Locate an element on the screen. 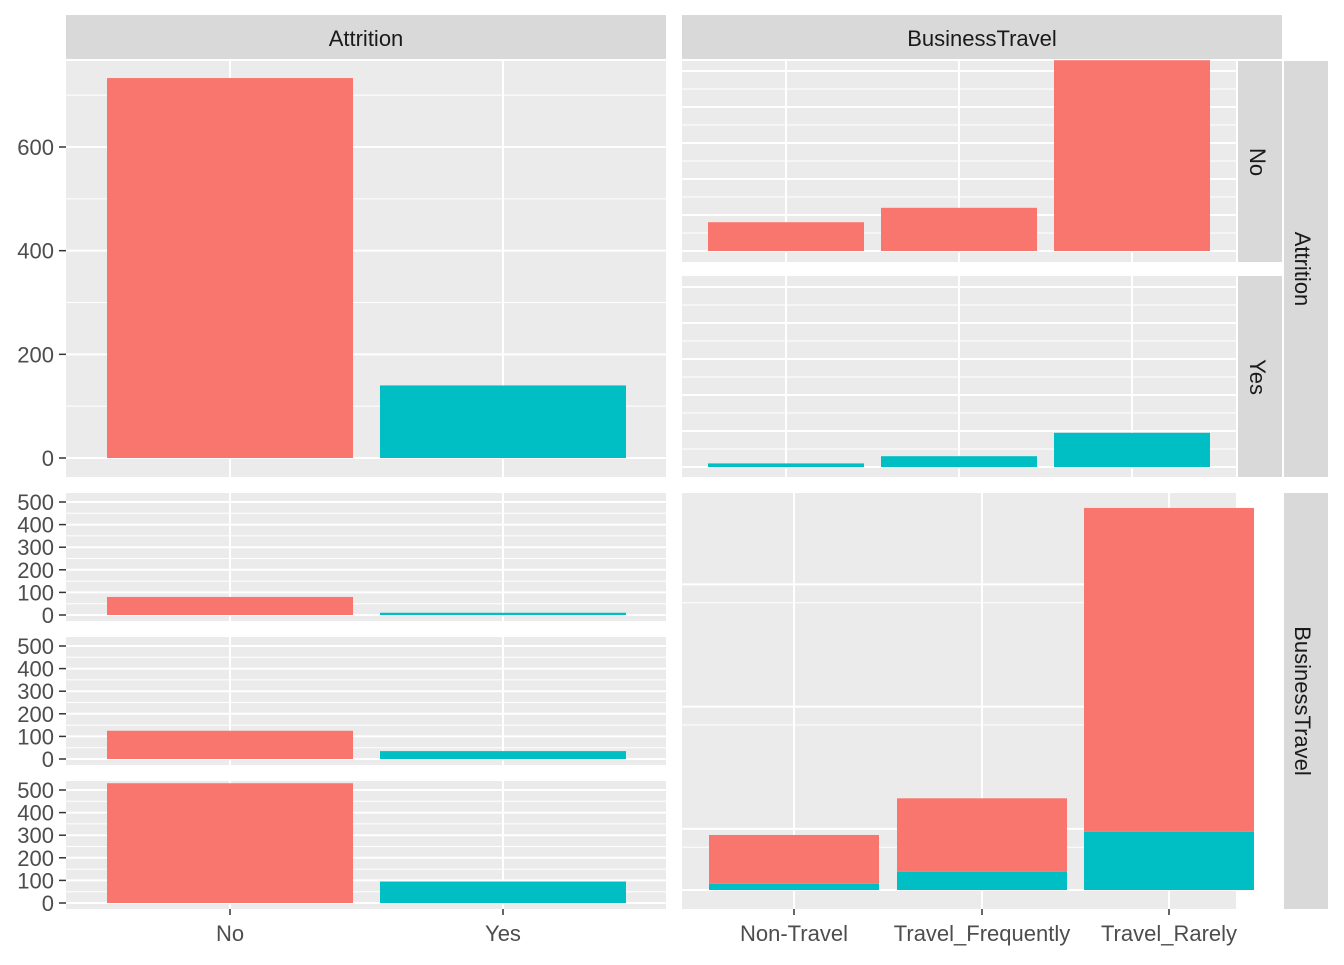 The width and height of the screenshot is (1344, 965). bar-travel_frequently-yes is located at coordinates (982, 880).